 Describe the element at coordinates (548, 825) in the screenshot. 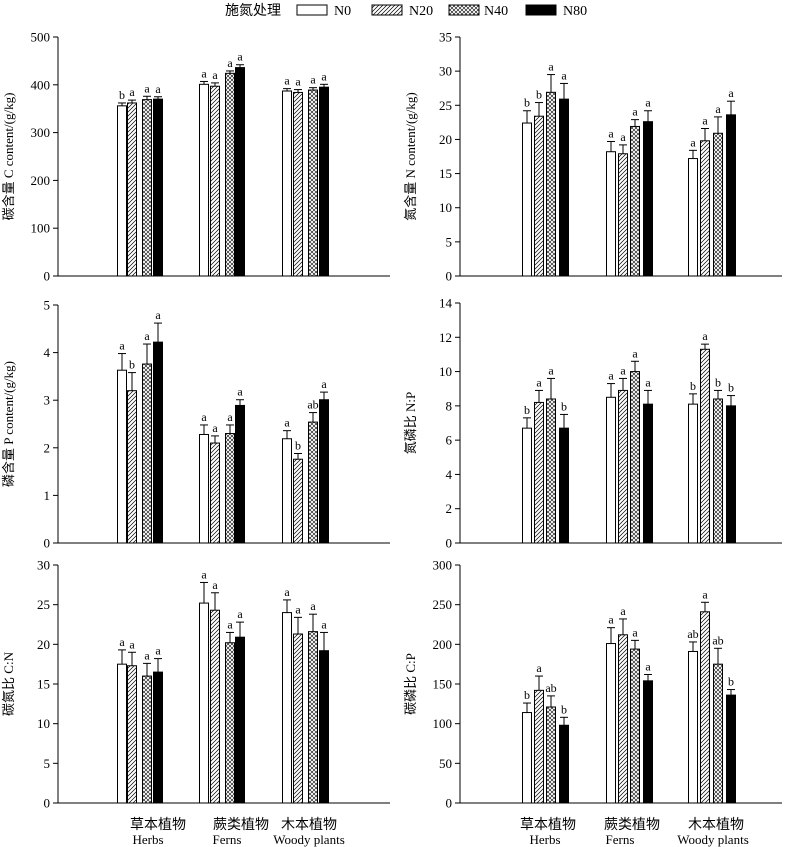

I see `x-label-cn-herbs-right: 草本植物` at that location.